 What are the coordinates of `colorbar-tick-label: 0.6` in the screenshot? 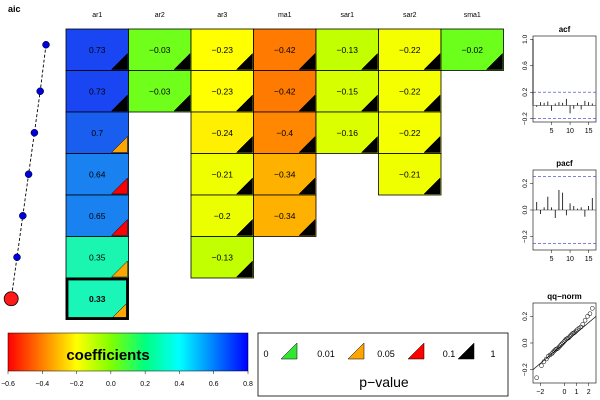 It's located at (214, 384).